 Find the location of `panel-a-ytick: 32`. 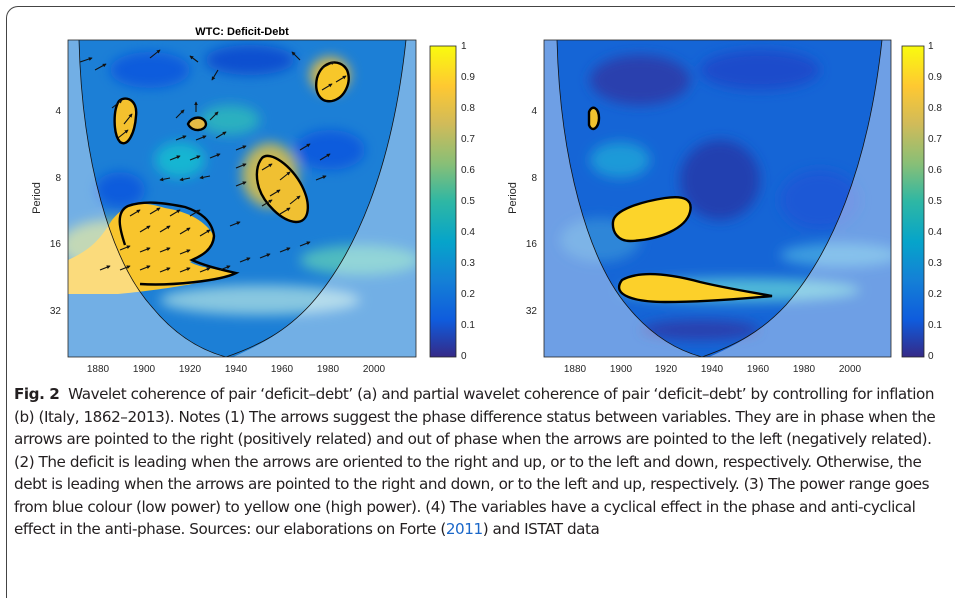

panel-a-ytick: 32 is located at coordinates (56, 311).